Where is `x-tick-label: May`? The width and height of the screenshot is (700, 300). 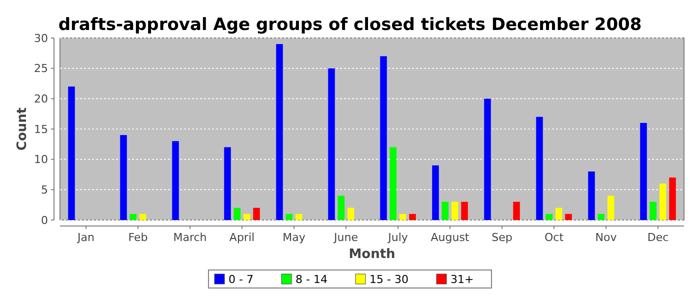 x-tick-label: May is located at coordinates (294, 237).